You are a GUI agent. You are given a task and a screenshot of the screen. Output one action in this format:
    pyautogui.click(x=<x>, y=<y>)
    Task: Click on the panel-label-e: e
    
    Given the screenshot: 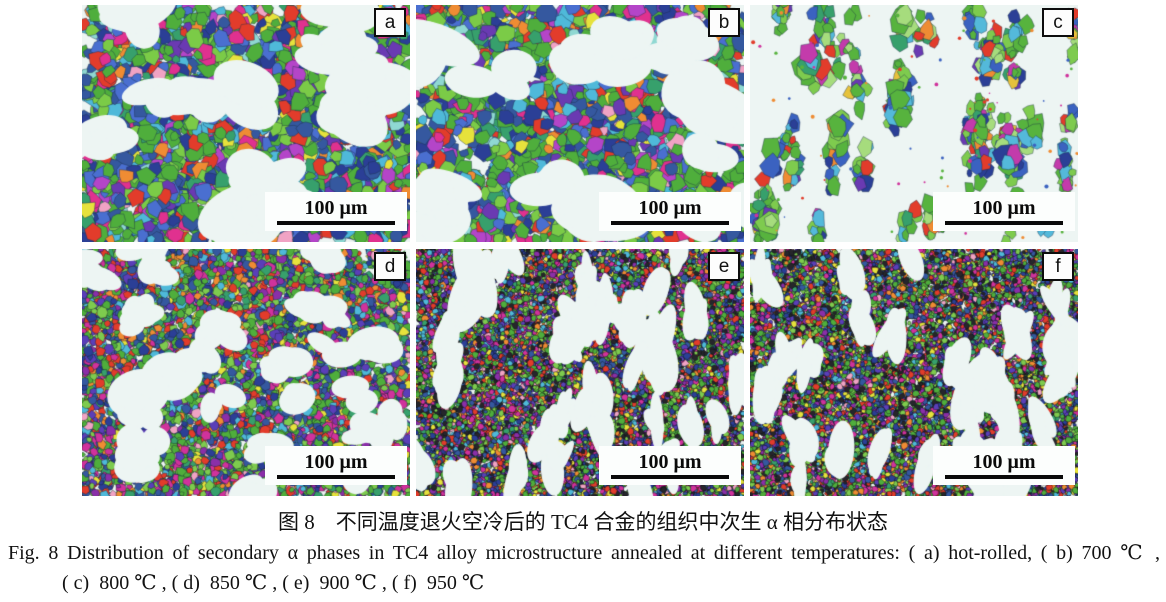 What is the action you would take?
    pyautogui.click(x=724, y=266)
    